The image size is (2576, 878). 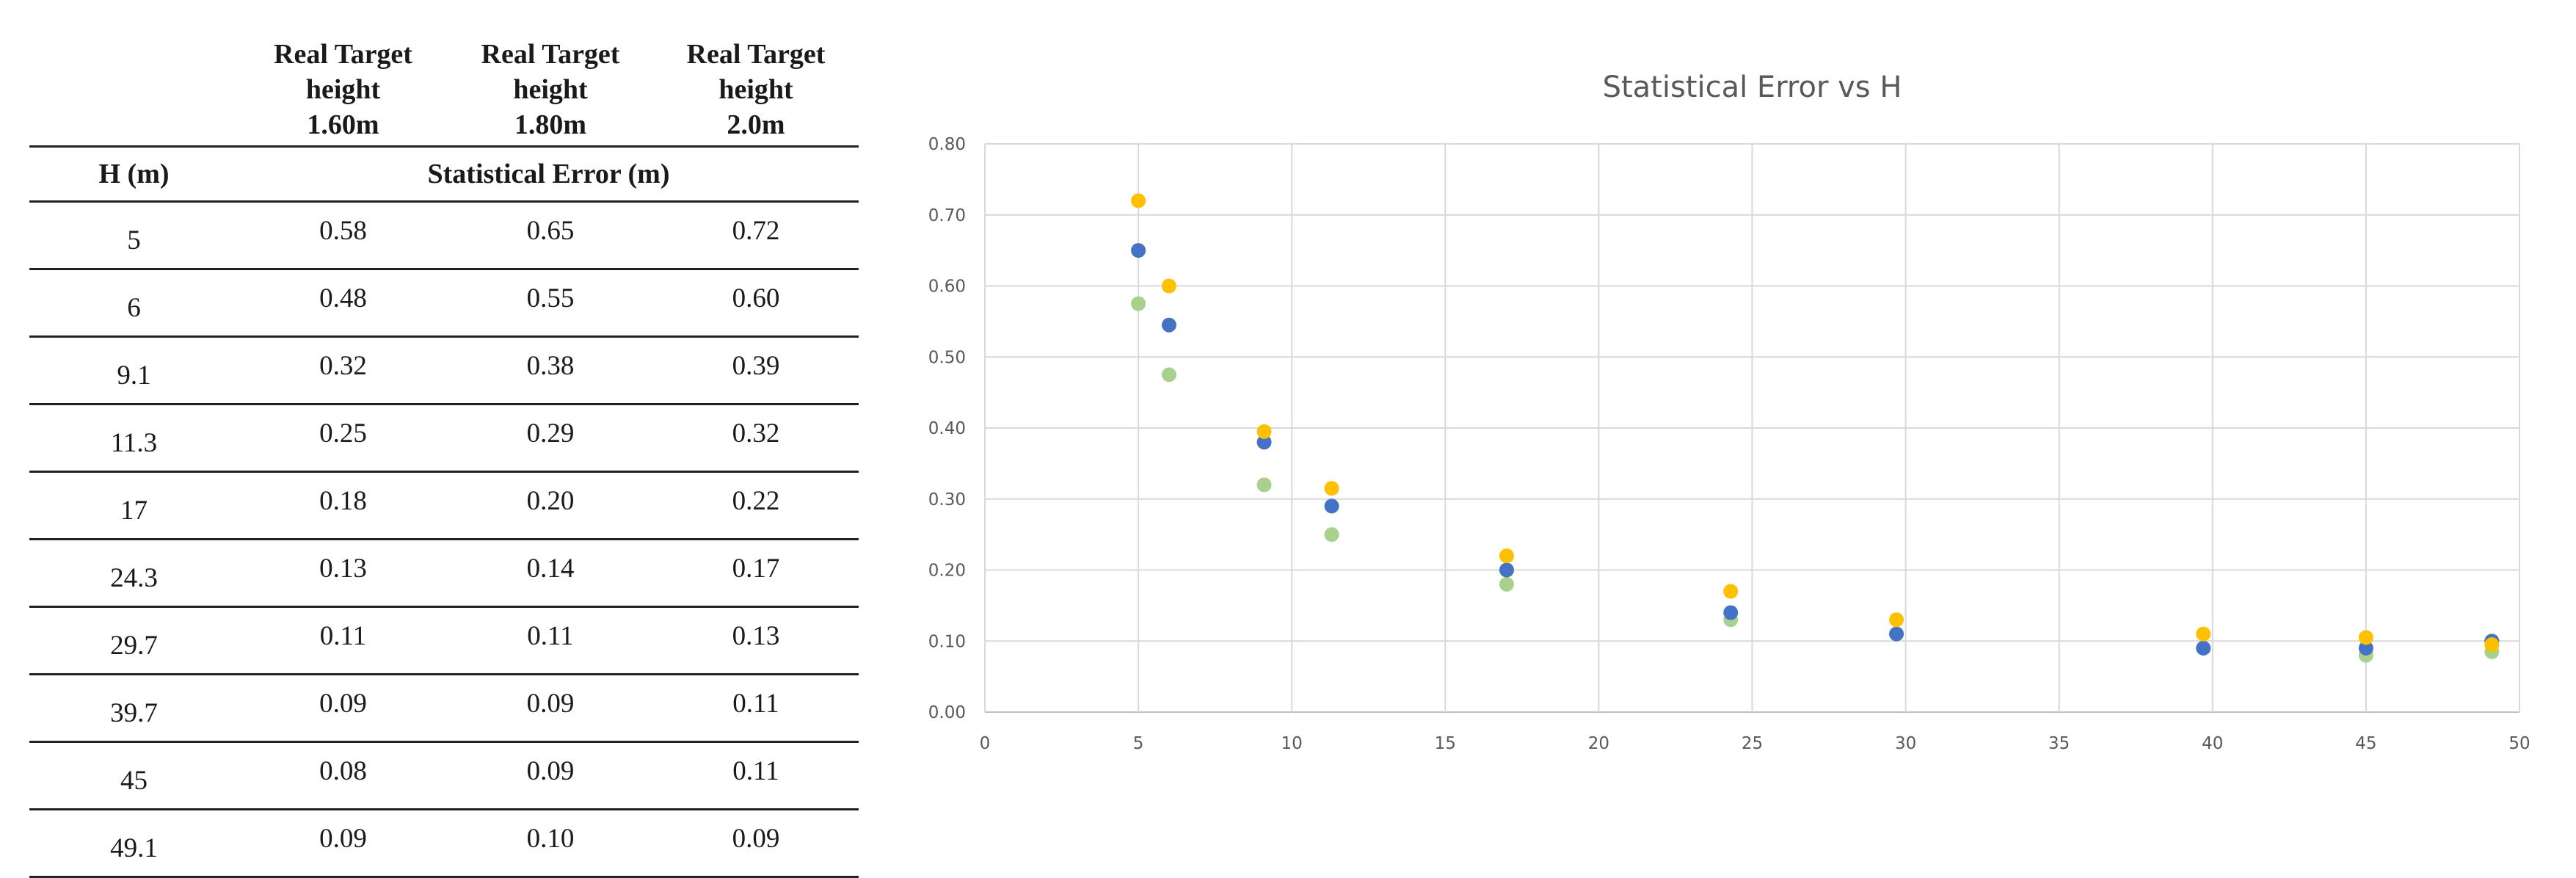 I want to click on error-value-cell: 0.65, so click(x=550, y=235).